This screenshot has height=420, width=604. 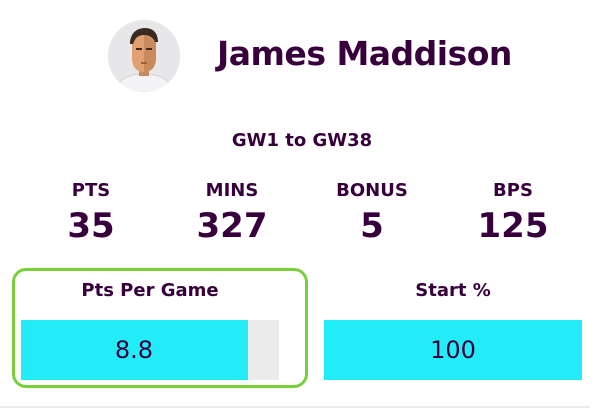 I want to click on stat-label: PTS, so click(x=91, y=190).